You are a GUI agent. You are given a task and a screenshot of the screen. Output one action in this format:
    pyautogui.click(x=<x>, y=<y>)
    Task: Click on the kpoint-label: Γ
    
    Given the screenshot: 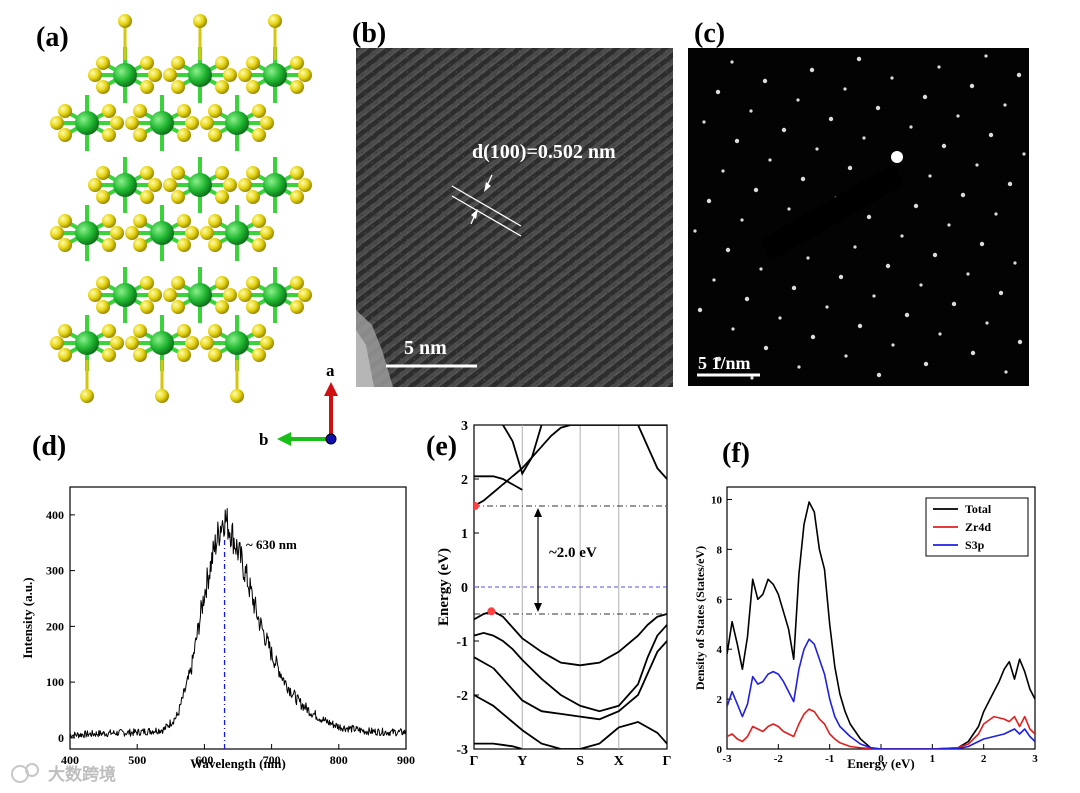 What is the action you would take?
    pyautogui.click(x=474, y=761)
    